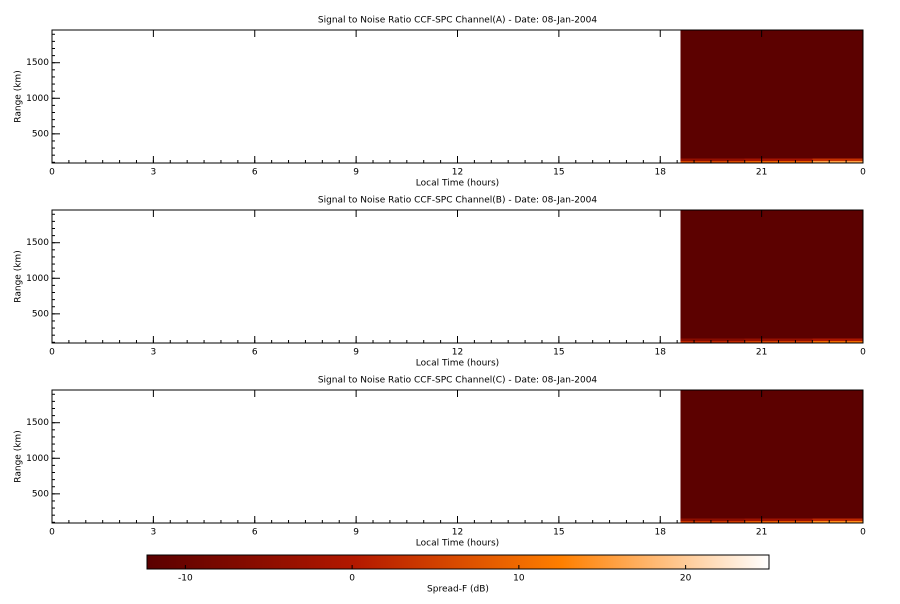  I want to click on colorbar-tick-label: 0, so click(352, 579).